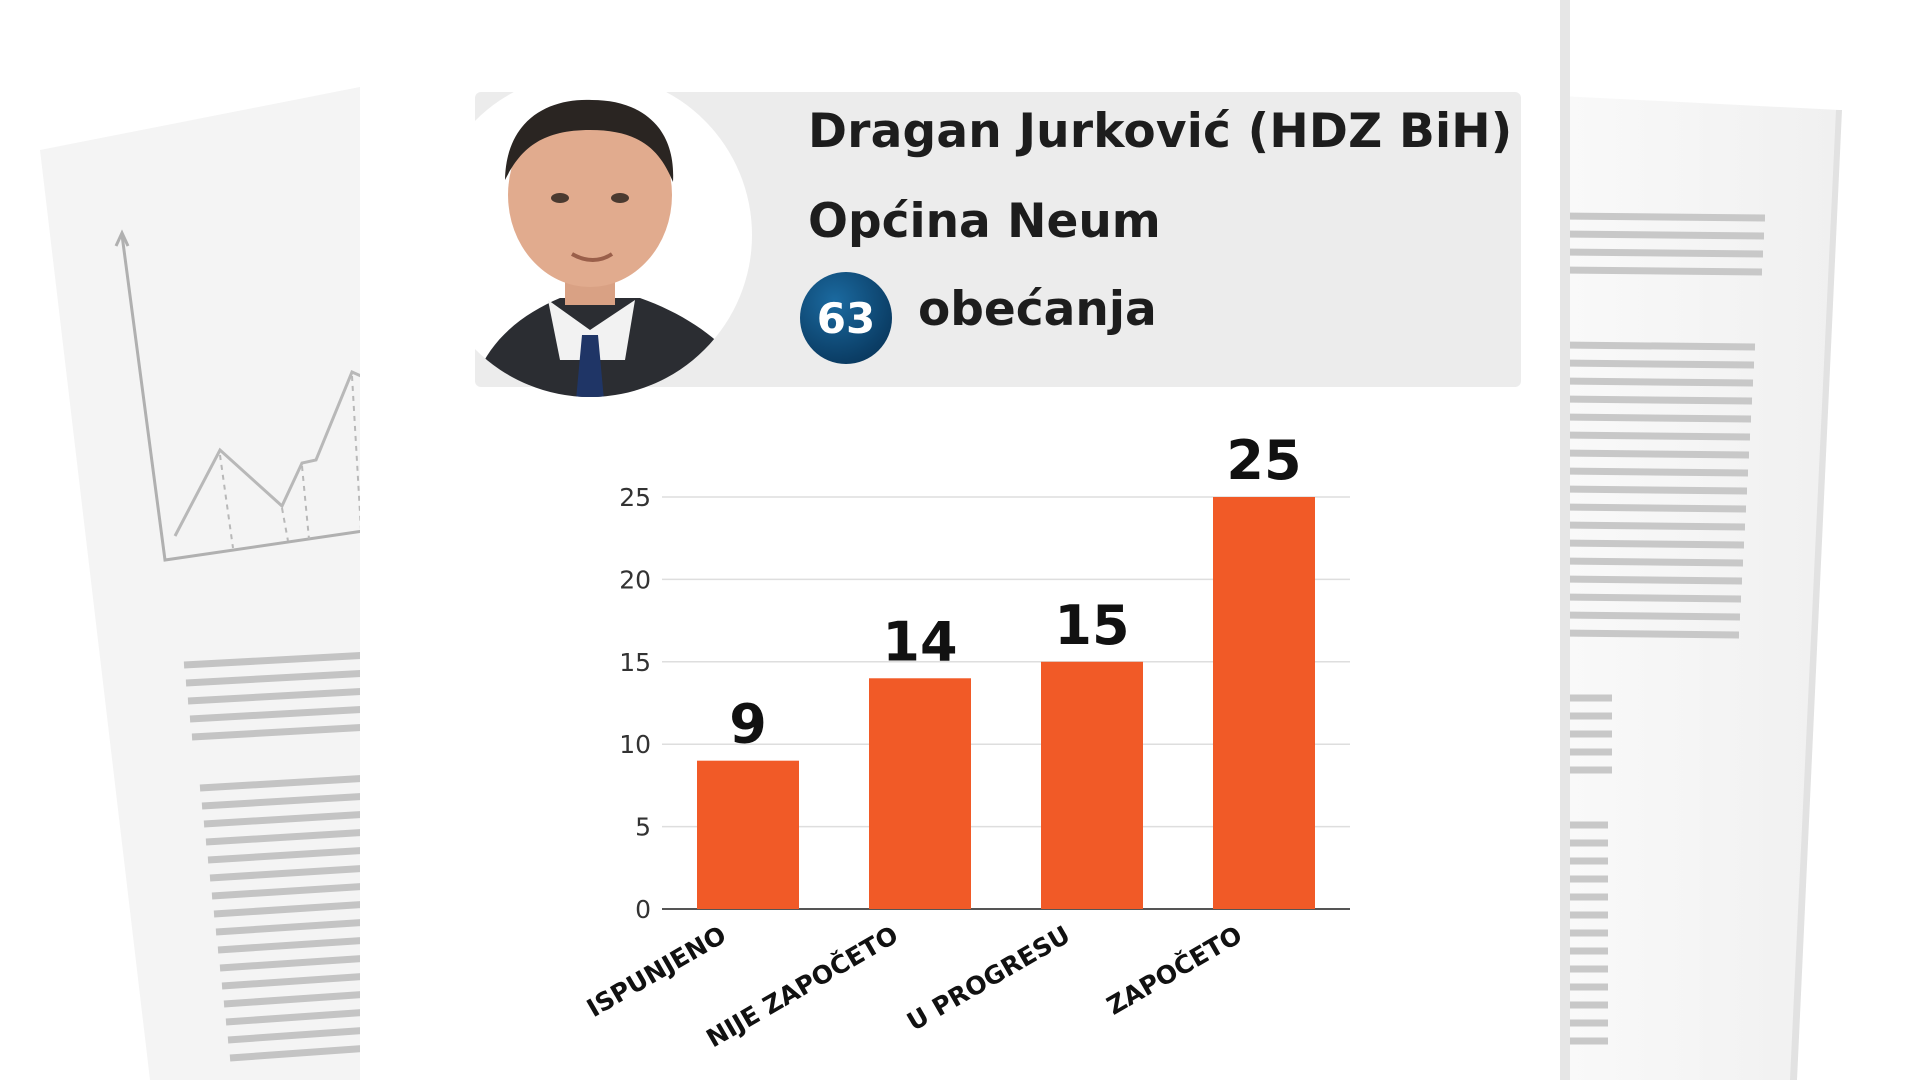 This screenshot has width=1920, height=1080. Describe the element at coordinates (1263, 460) in the screenshot. I see `data-label: 25` at that location.